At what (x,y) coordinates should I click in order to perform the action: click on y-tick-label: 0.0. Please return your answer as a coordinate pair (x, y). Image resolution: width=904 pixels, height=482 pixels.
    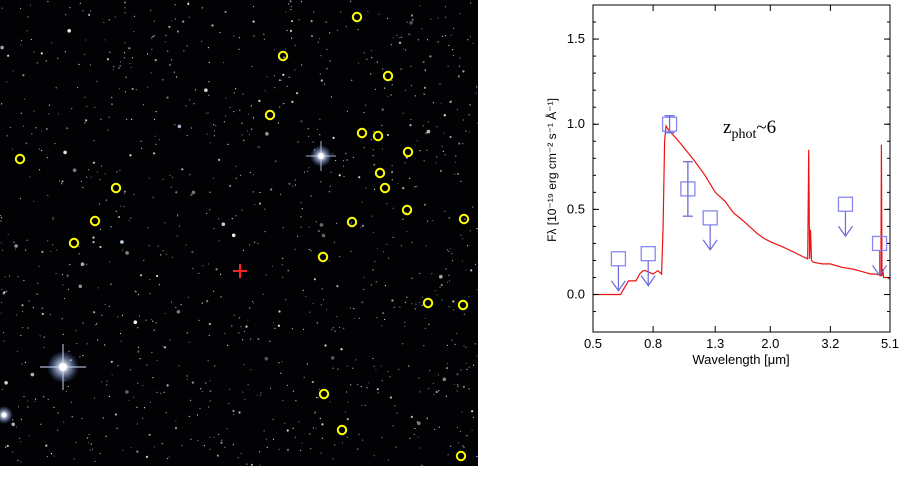
    Looking at the image, I should click on (576, 294).